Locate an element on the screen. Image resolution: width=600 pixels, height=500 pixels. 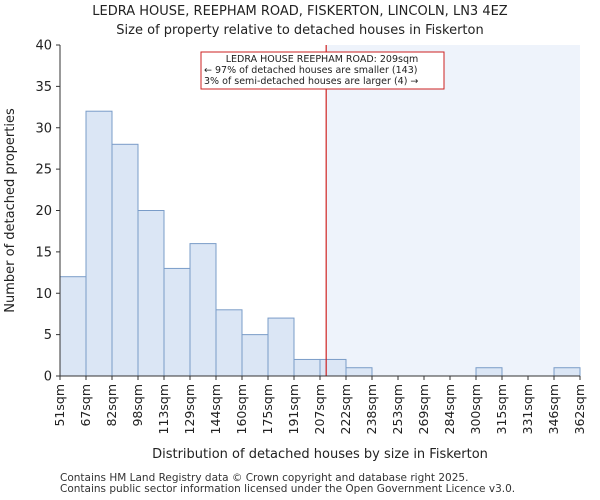
x-tick-label: 300sqm is located at coordinates (475, 409).